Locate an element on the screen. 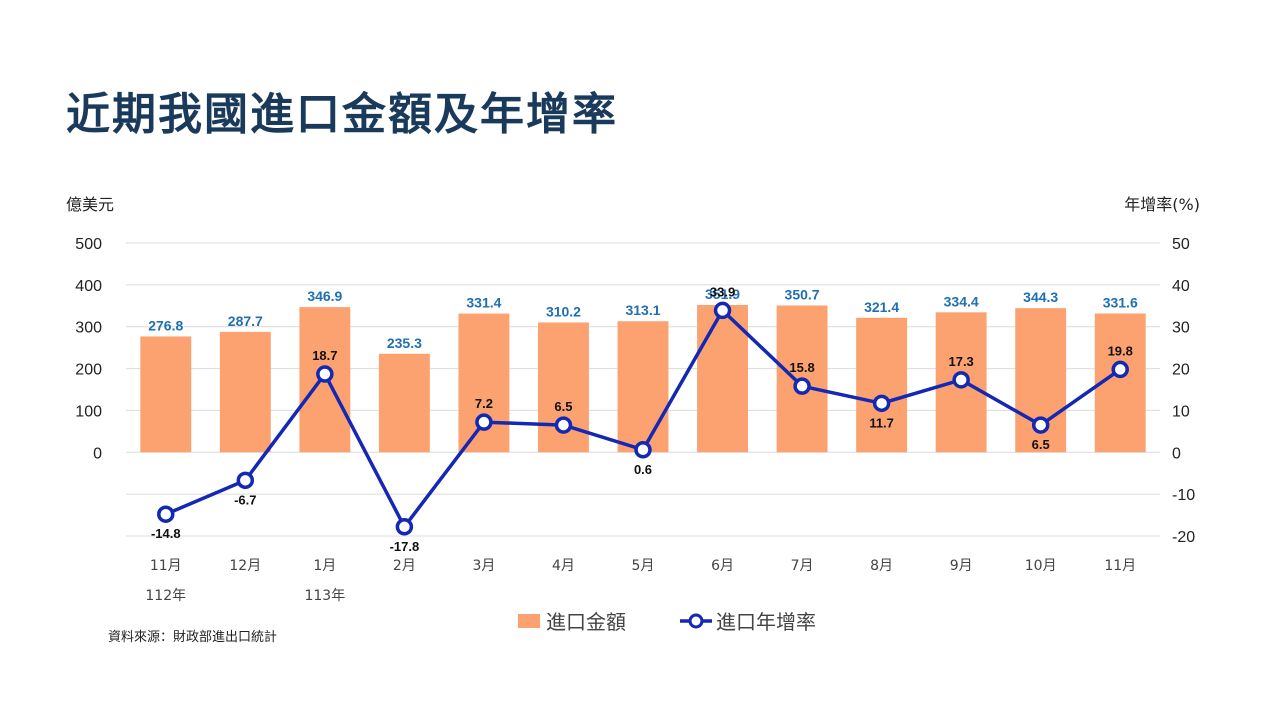  bar-value-label: 331.6 is located at coordinates (1120, 302).